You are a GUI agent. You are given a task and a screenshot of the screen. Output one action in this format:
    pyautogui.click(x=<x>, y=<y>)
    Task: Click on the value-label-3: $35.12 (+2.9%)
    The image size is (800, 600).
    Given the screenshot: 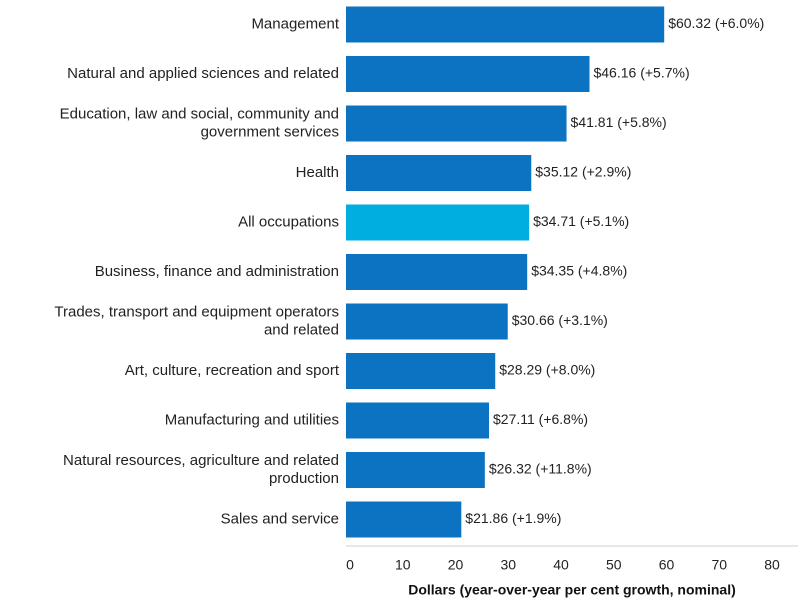 What is the action you would take?
    pyautogui.click(x=583, y=172)
    